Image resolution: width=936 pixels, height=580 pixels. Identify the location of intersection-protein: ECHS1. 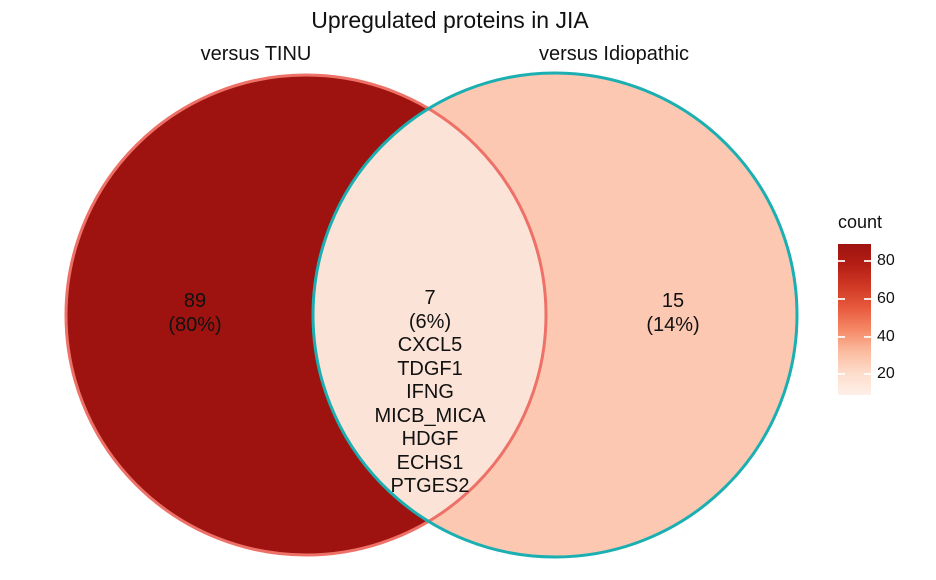
(430, 462).